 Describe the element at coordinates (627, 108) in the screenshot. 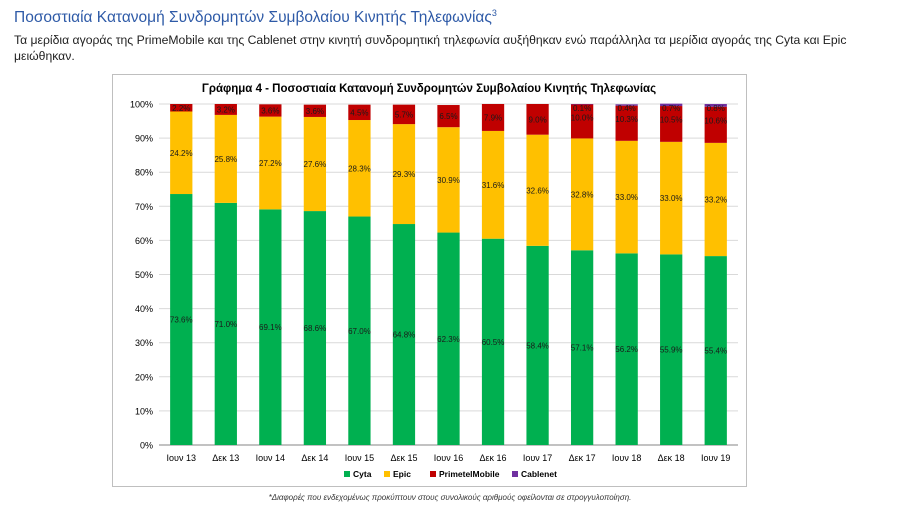

I see `data-label-cablenet: 0.4%` at that location.